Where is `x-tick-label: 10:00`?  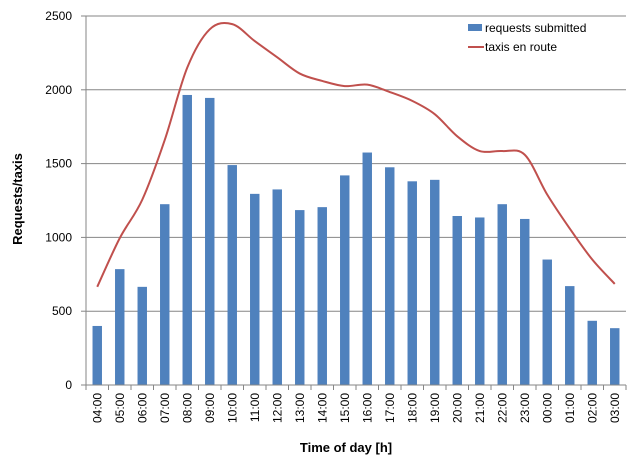
x-tick-label: 10:00 is located at coordinates (232, 408).